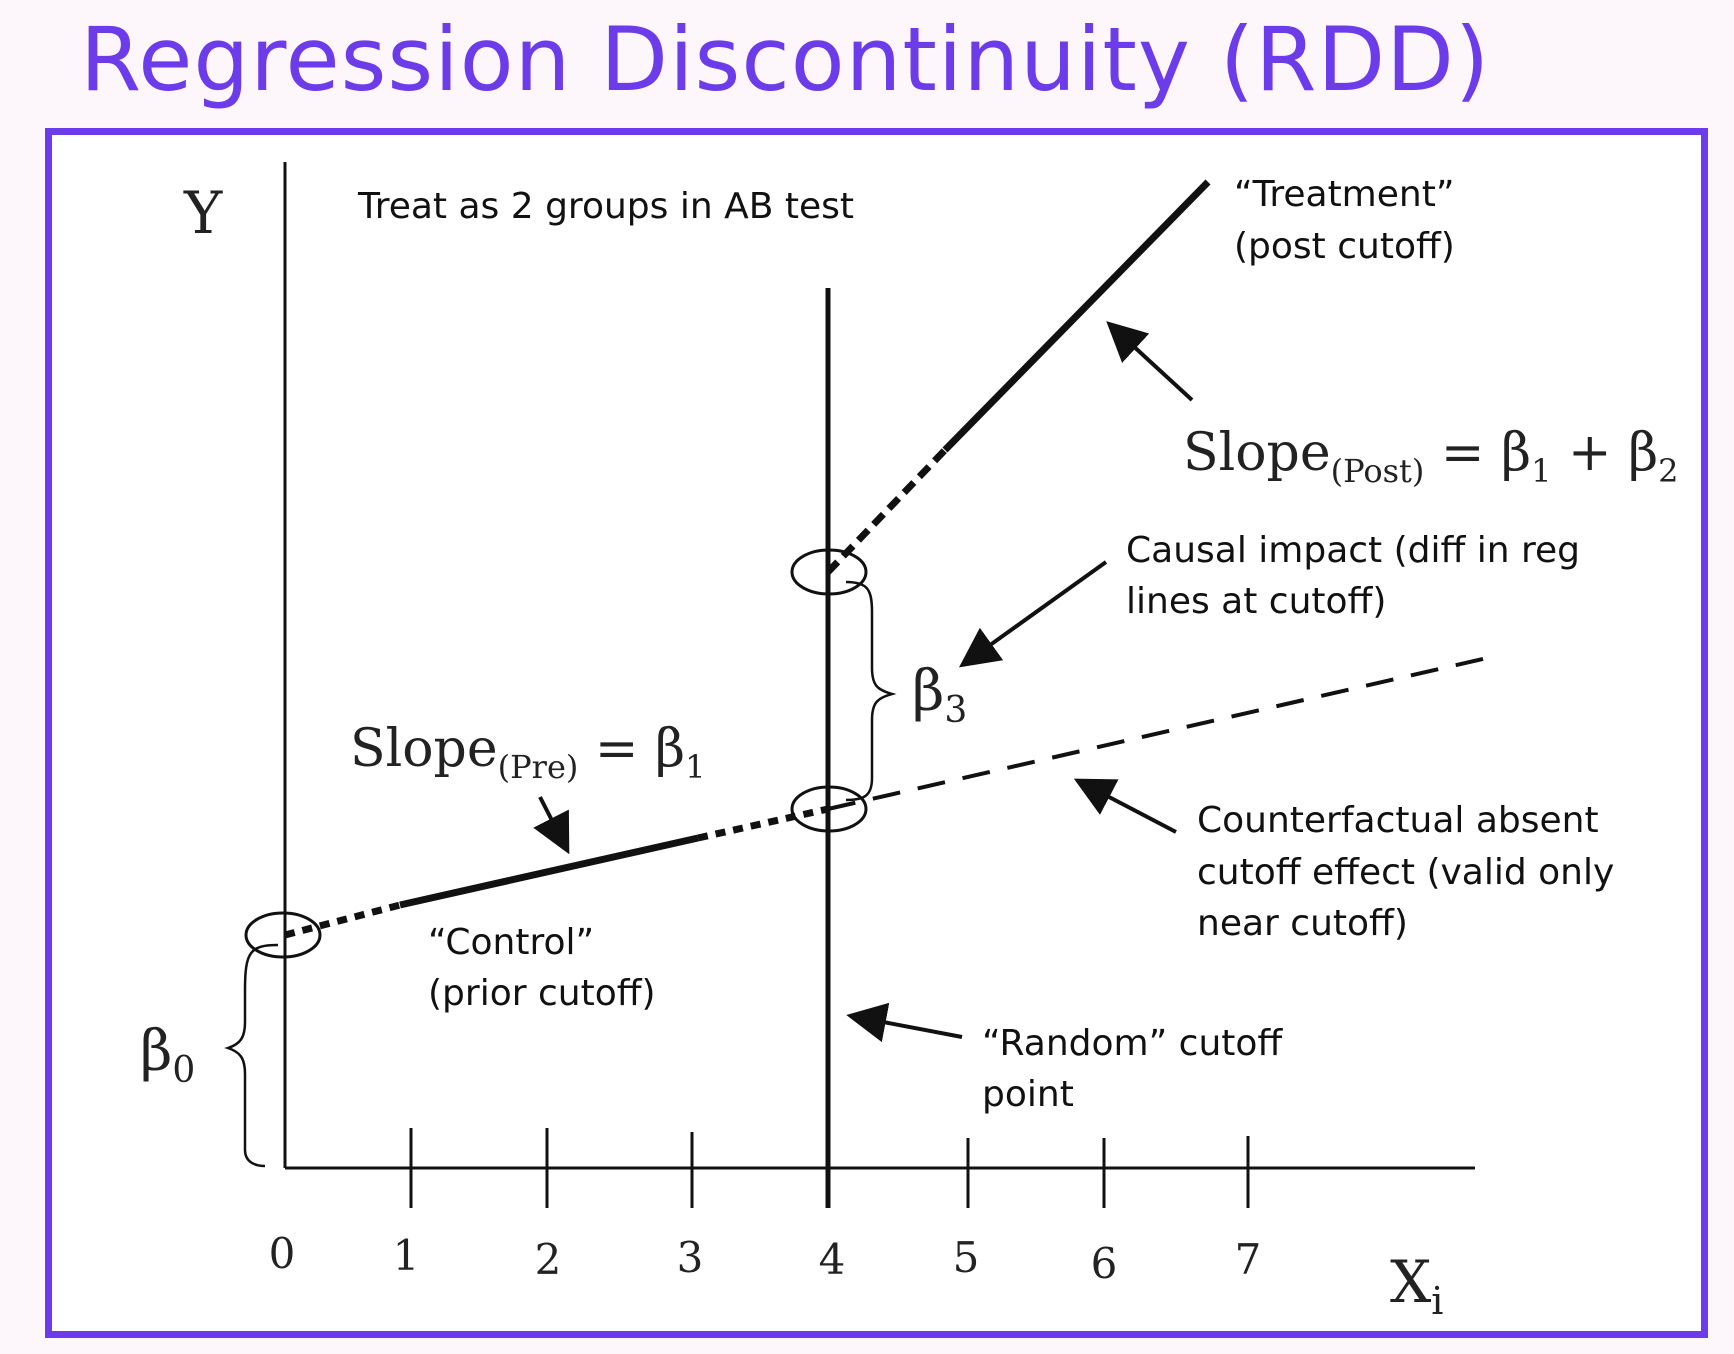 The width and height of the screenshot is (1734, 1354). Describe the element at coordinates (282, 1253) in the screenshot. I see `tick-label-0: 0` at that location.